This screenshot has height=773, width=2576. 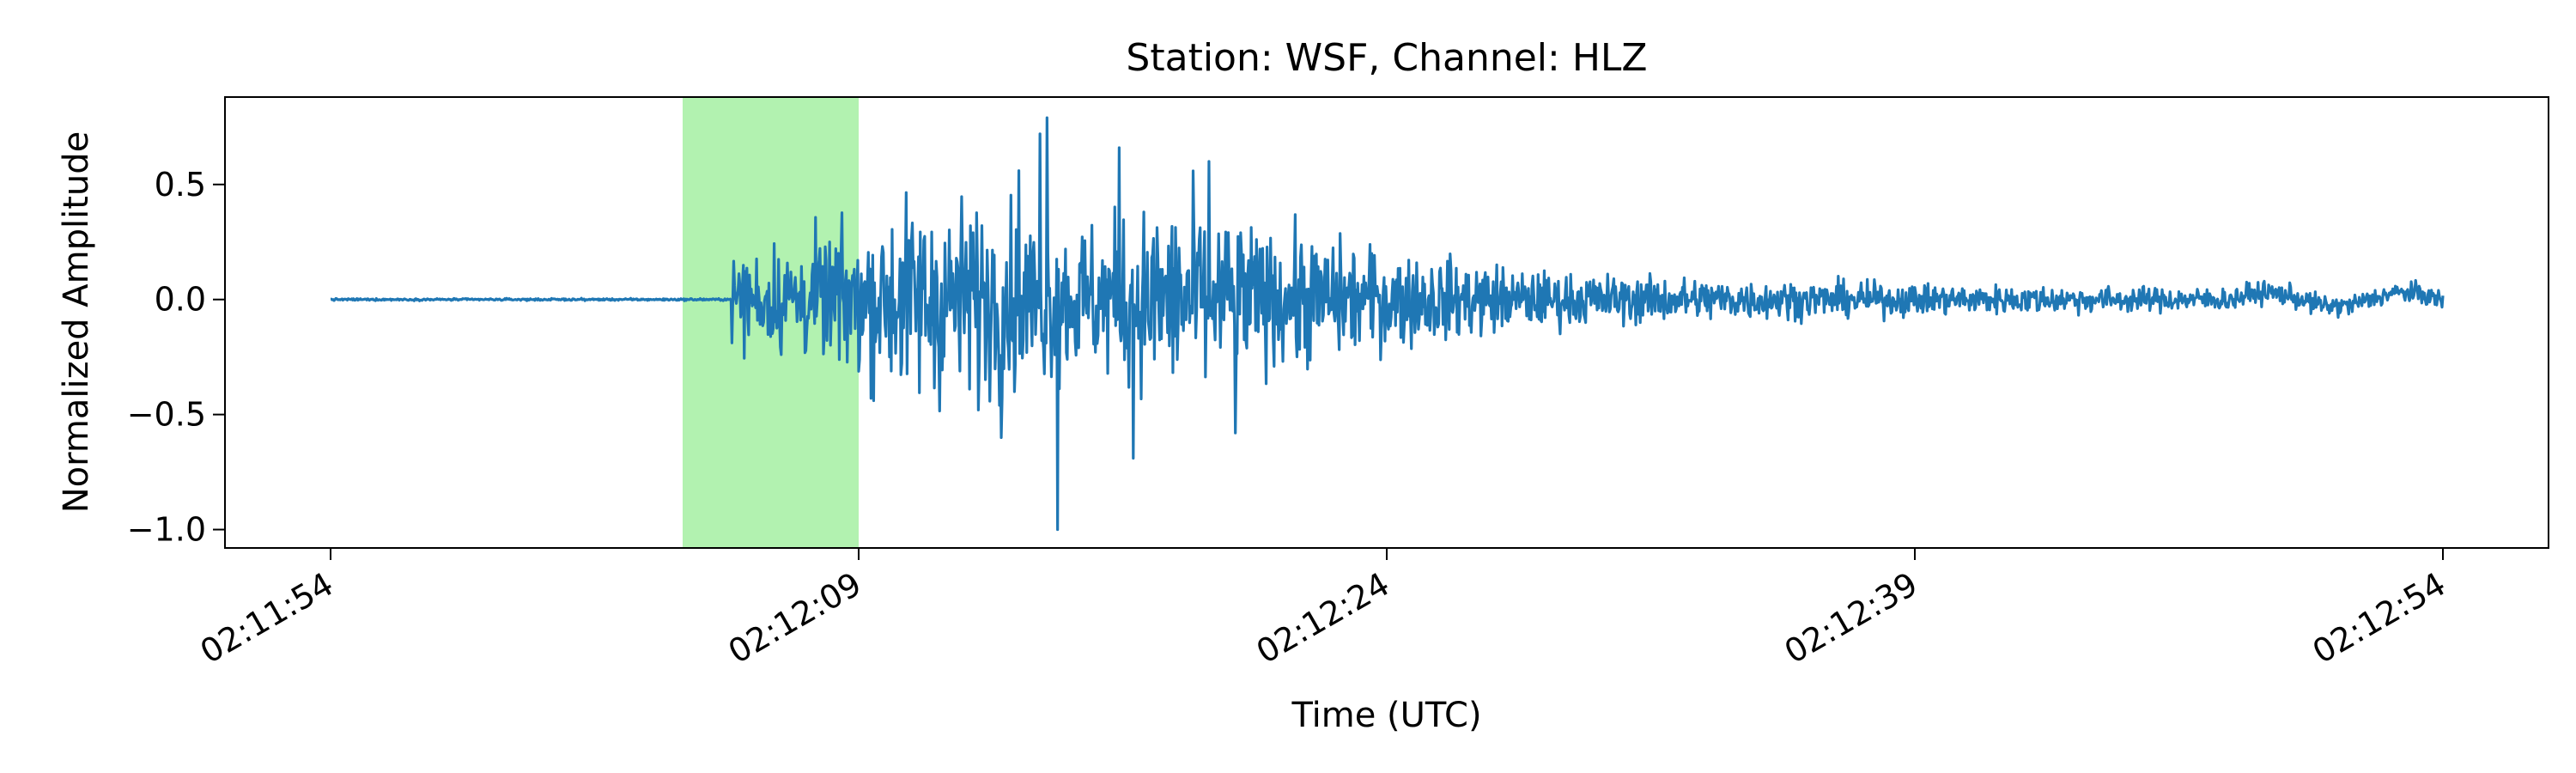 I want to click on x-axis-label: Time (UTC), so click(x=1386, y=715).